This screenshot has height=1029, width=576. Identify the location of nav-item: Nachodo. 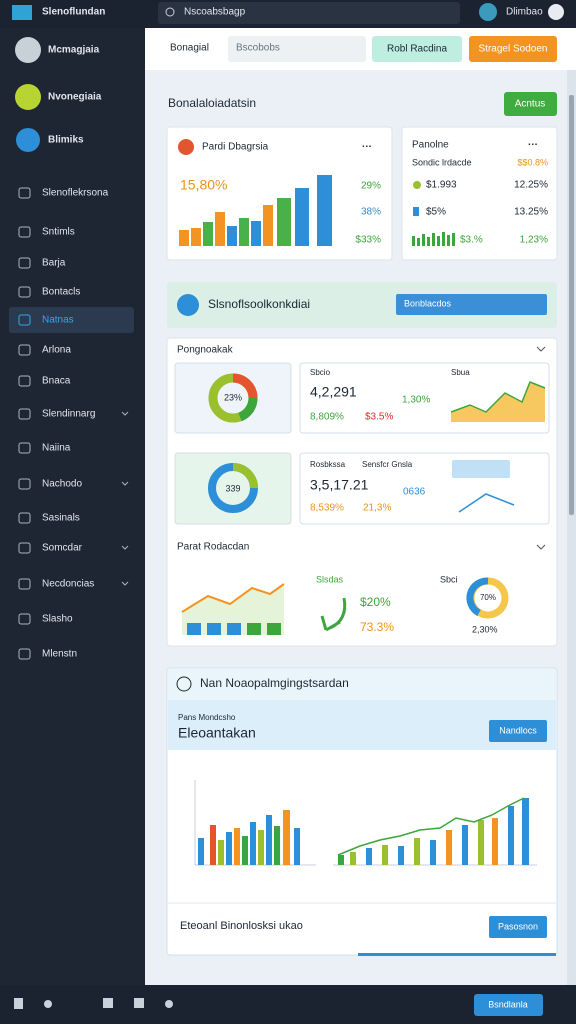
(62, 484).